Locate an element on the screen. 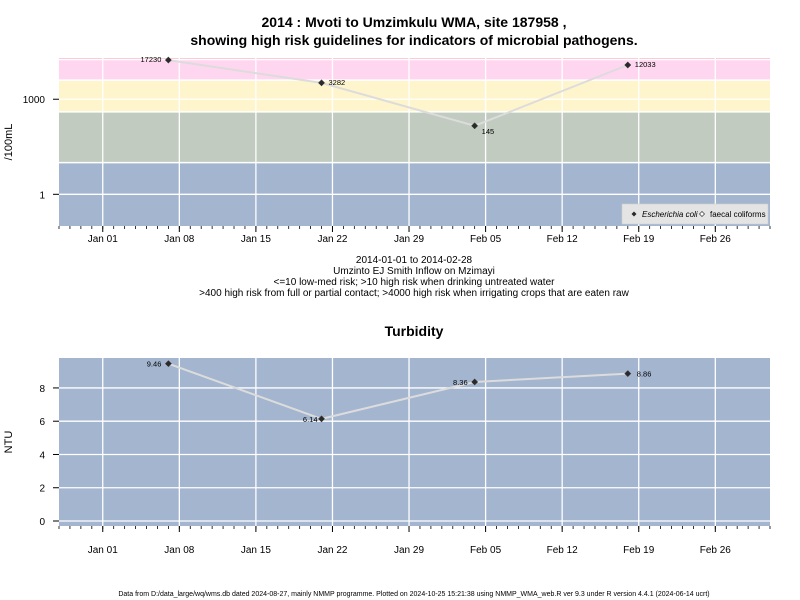 This screenshot has width=800, height=600. y-tick-label: 0 is located at coordinates (42, 522).